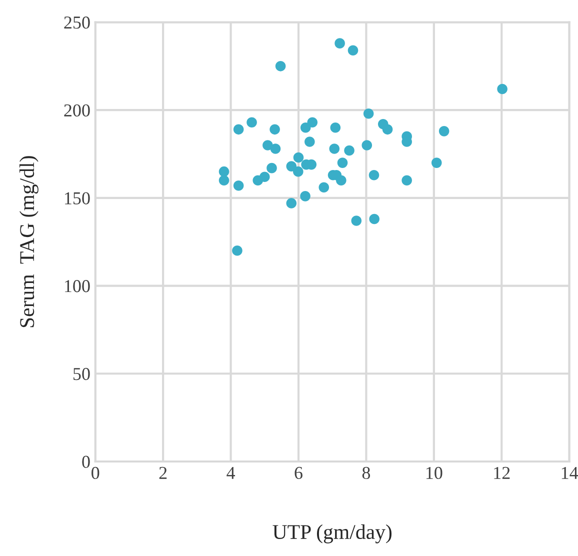 This screenshot has width=578, height=556. What do you see at coordinates (570, 472) in the screenshot?
I see `x-tick-label: 14` at bounding box center [570, 472].